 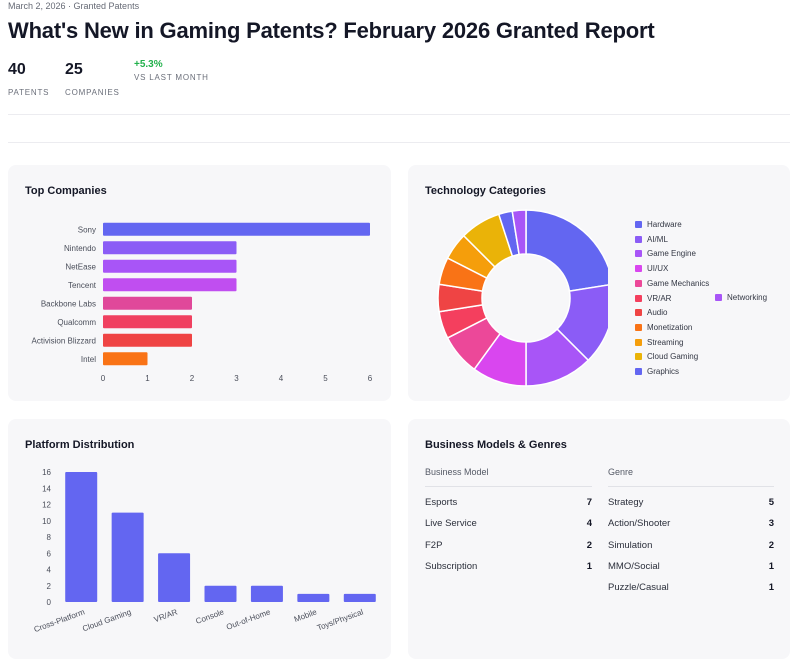 What do you see at coordinates (17, 69) in the screenshot?
I see `stat-patents-value: 40` at bounding box center [17, 69].